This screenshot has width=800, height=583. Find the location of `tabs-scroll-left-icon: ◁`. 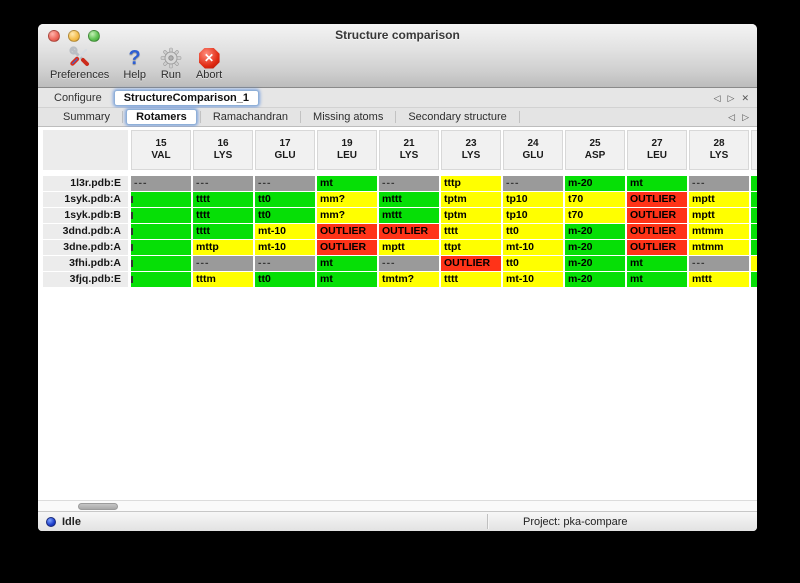

tabs-scroll-left-icon: ◁ is located at coordinates (732, 117).